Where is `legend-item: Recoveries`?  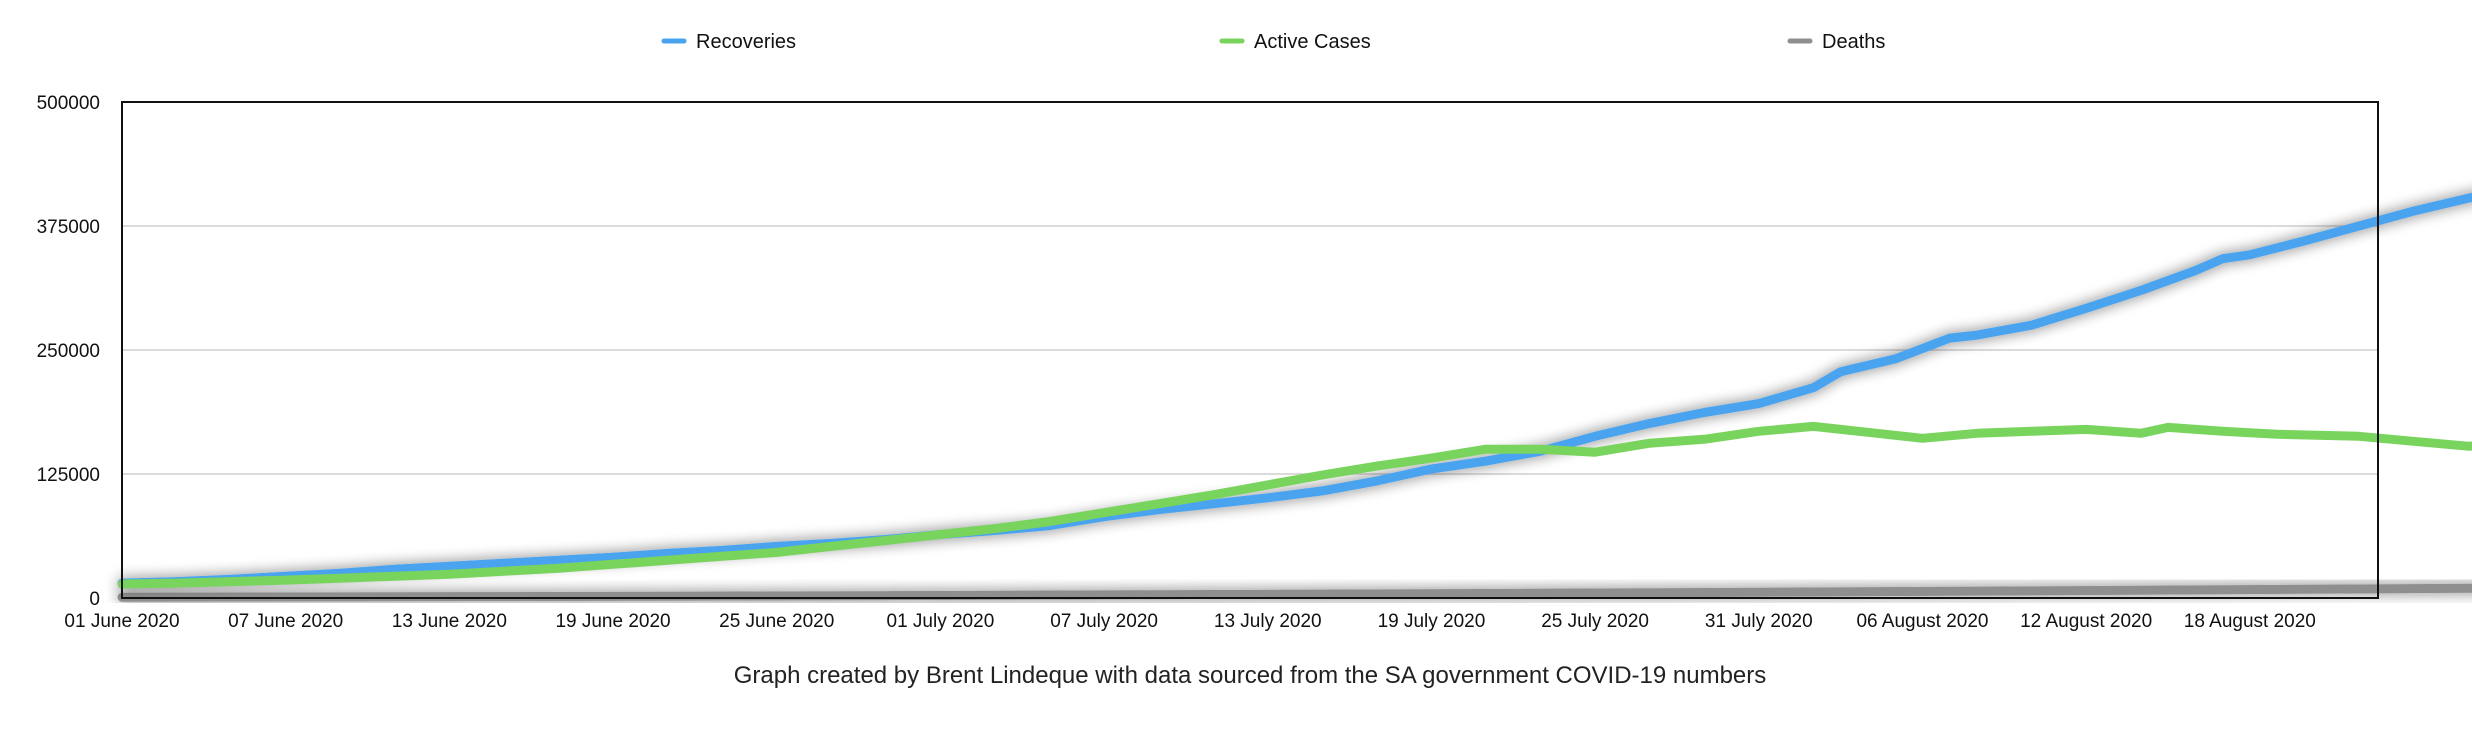
legend-item: Recoveries is located at coordinates (728, 42).